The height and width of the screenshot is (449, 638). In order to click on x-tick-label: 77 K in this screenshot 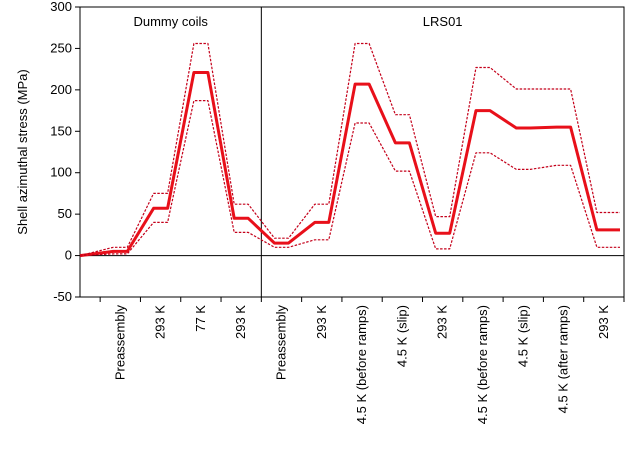, I will do `click(200, 318)`.